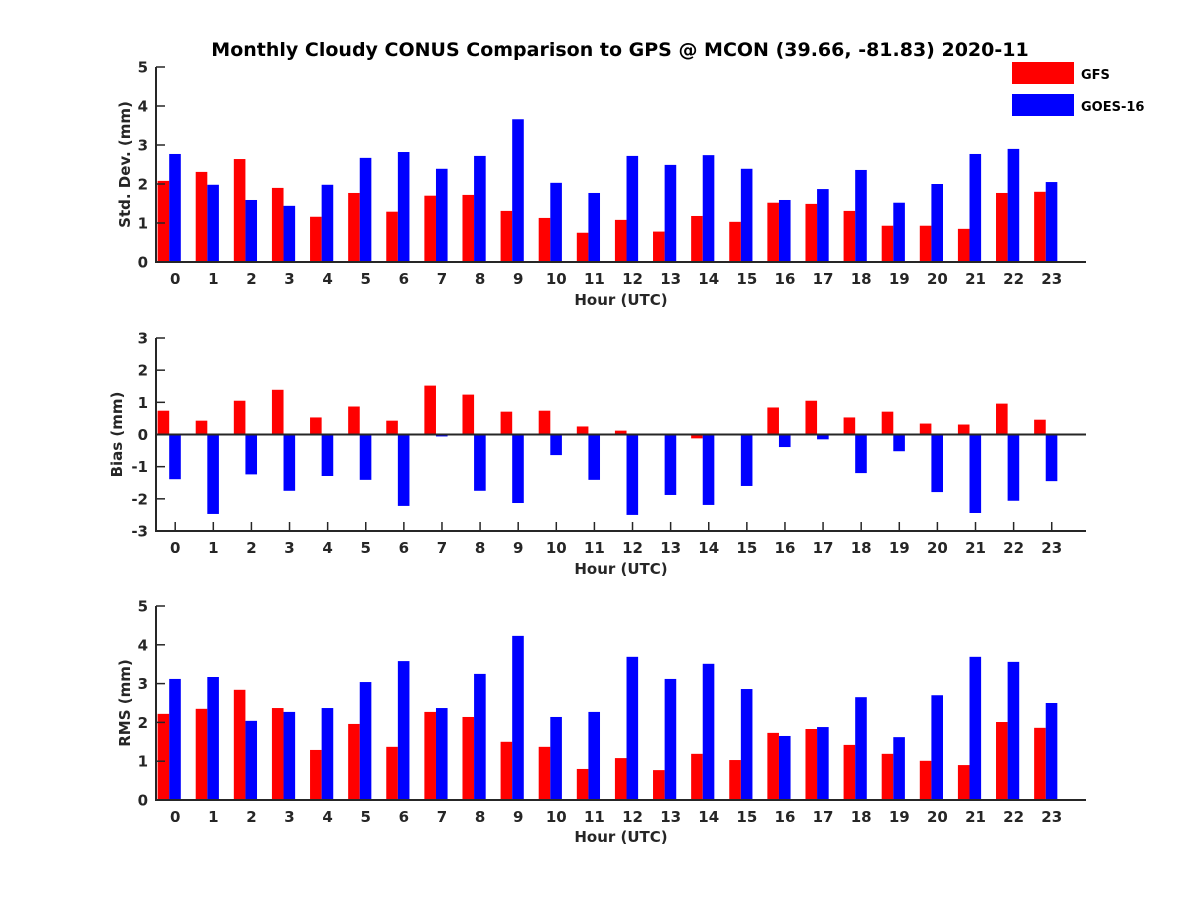  I want to click on x-tick-label-bias-3: 3, so click(289, 548).